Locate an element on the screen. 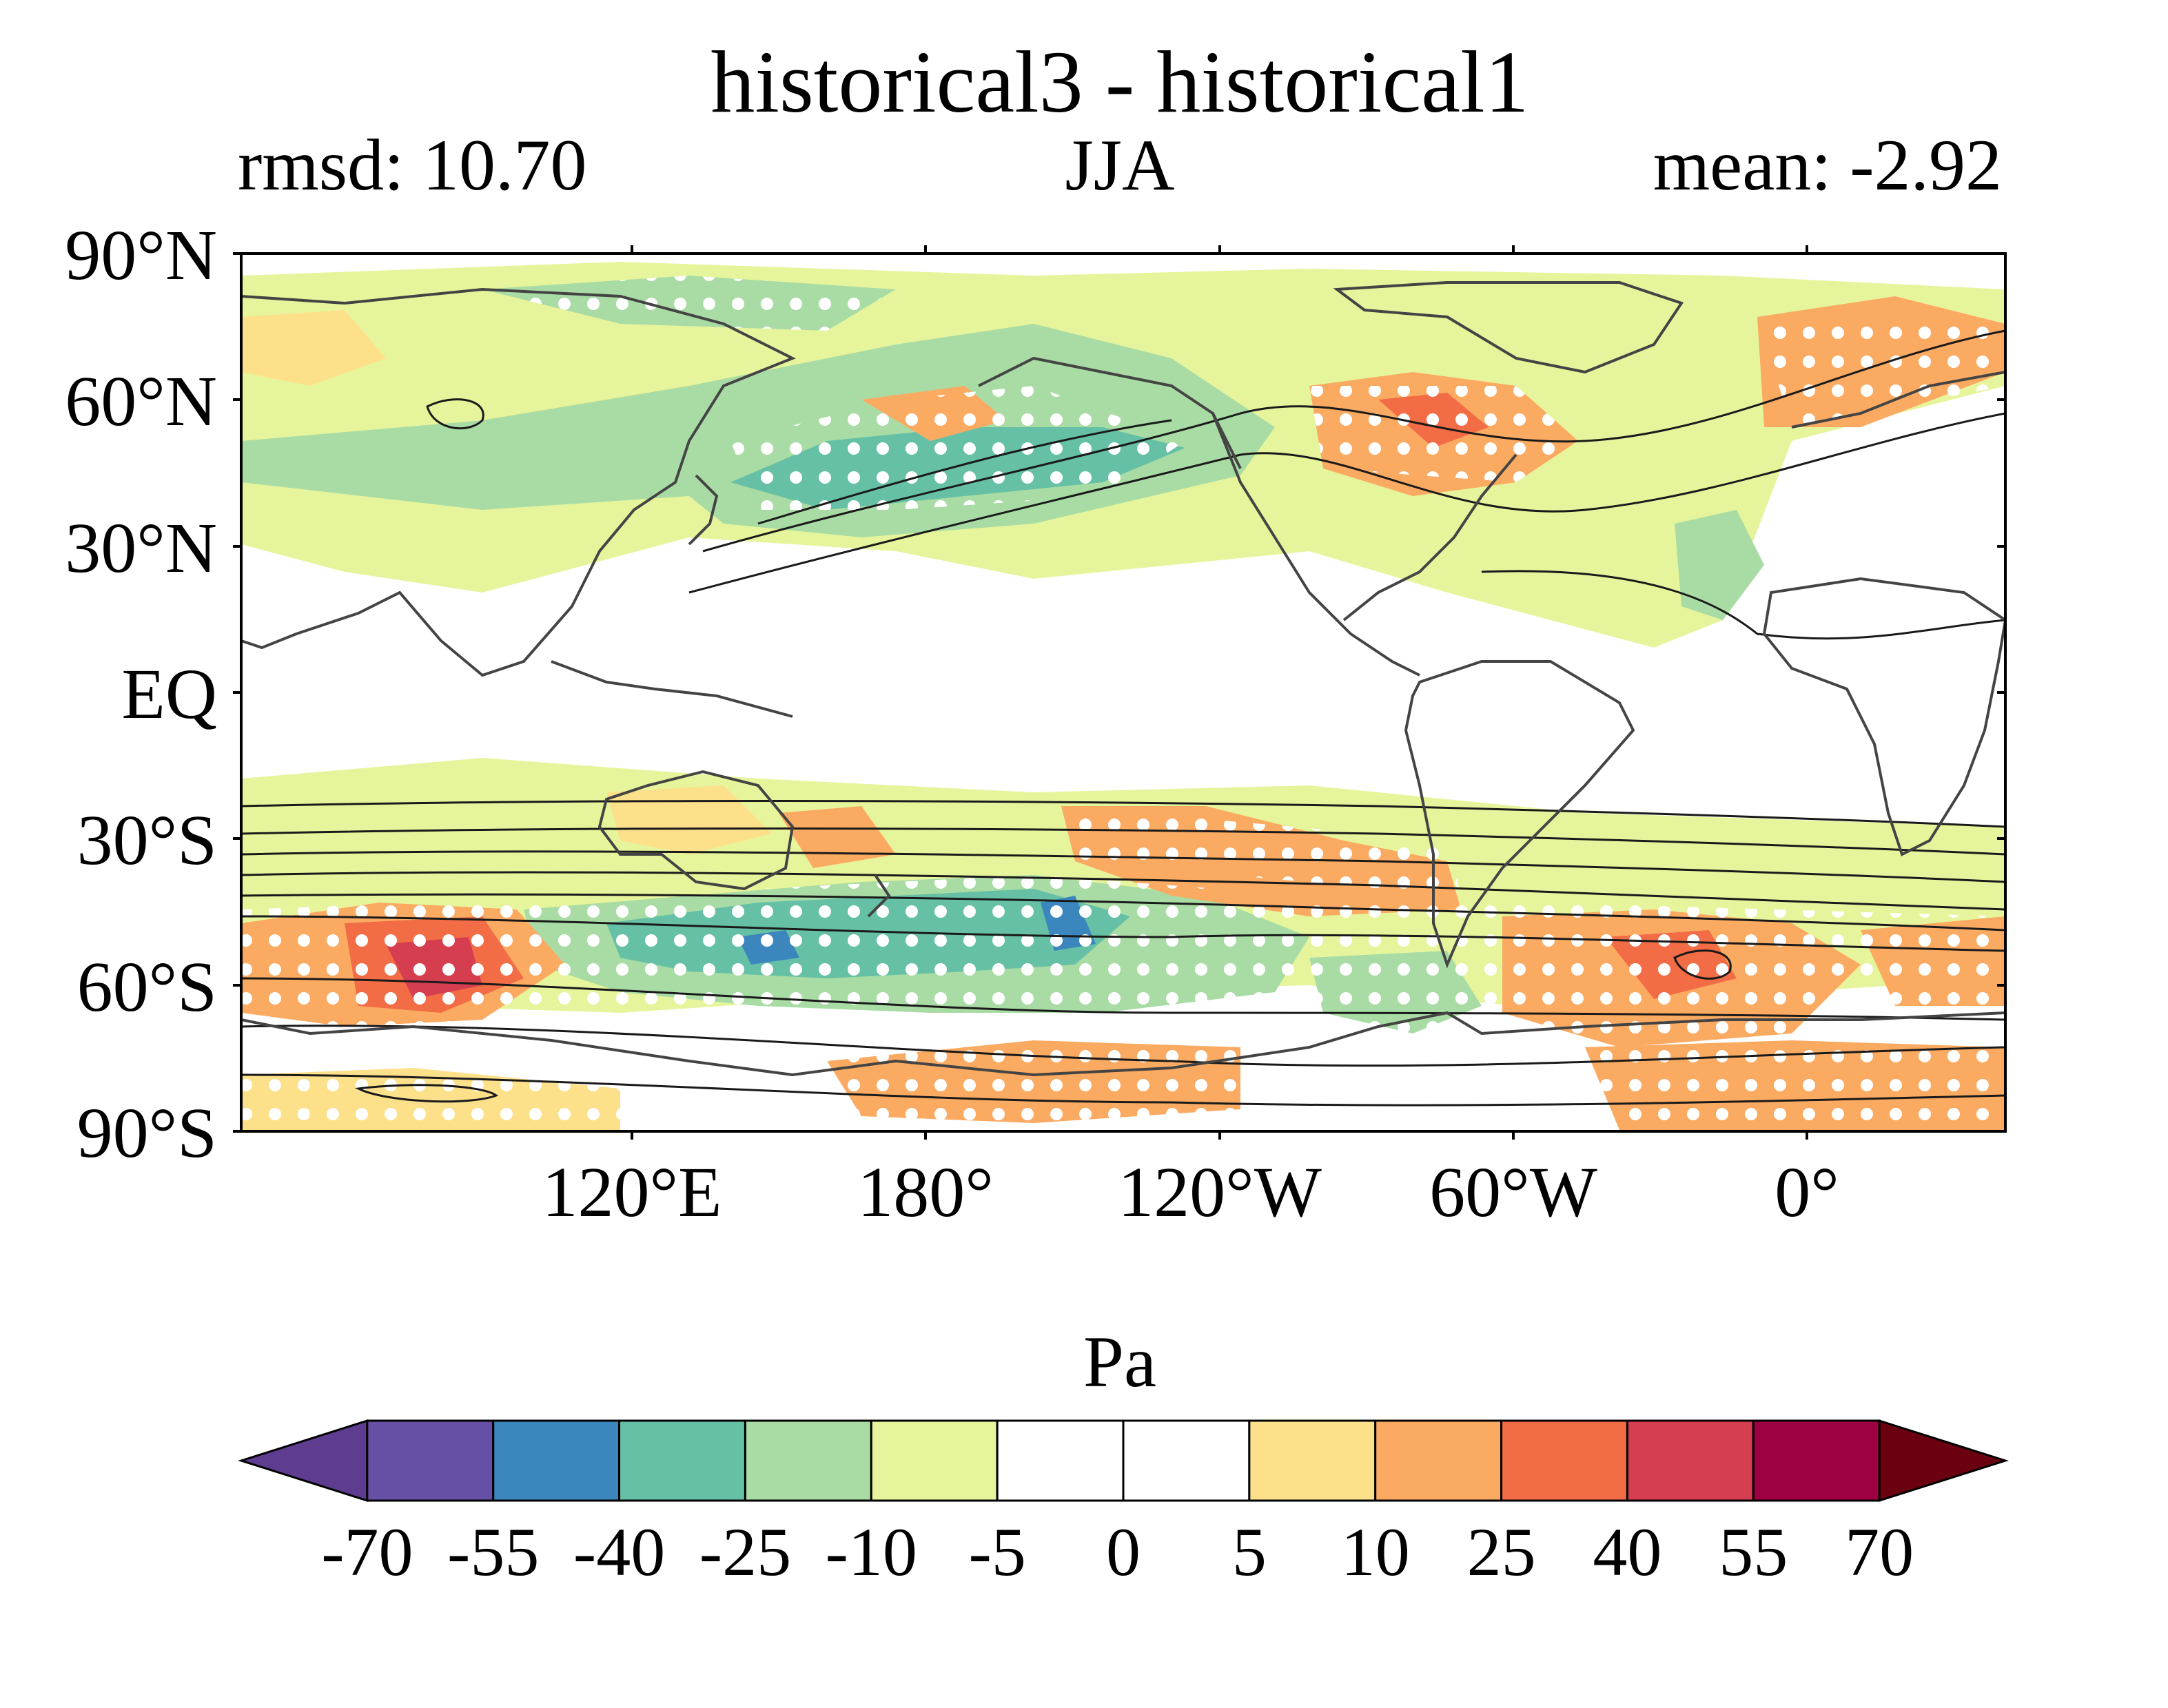 This screenshot has width=2168, height=1708. coast-north-america-east is located at coordinates (1429, 537).